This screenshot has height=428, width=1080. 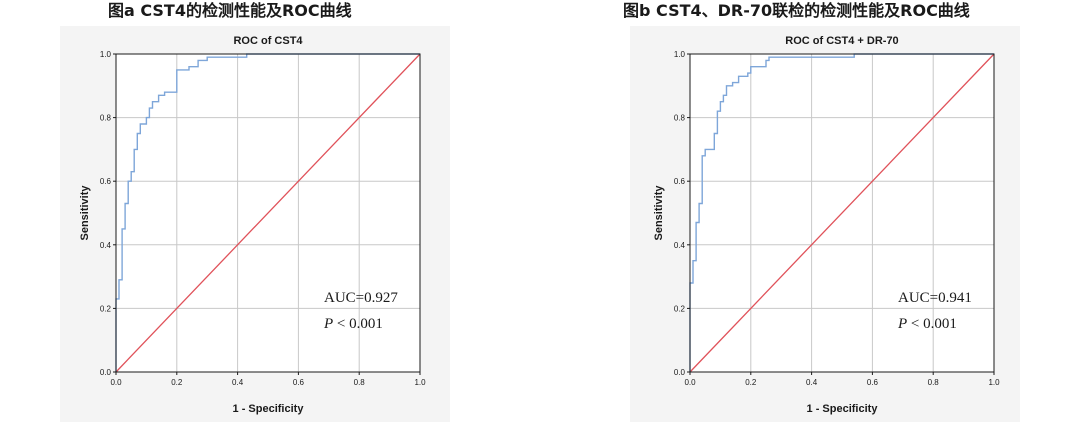 What do you see at coordinates (361, 298) in the screenshot?
I see `auc-annotation: AUC=0.927` at bounding box center [361, 298].